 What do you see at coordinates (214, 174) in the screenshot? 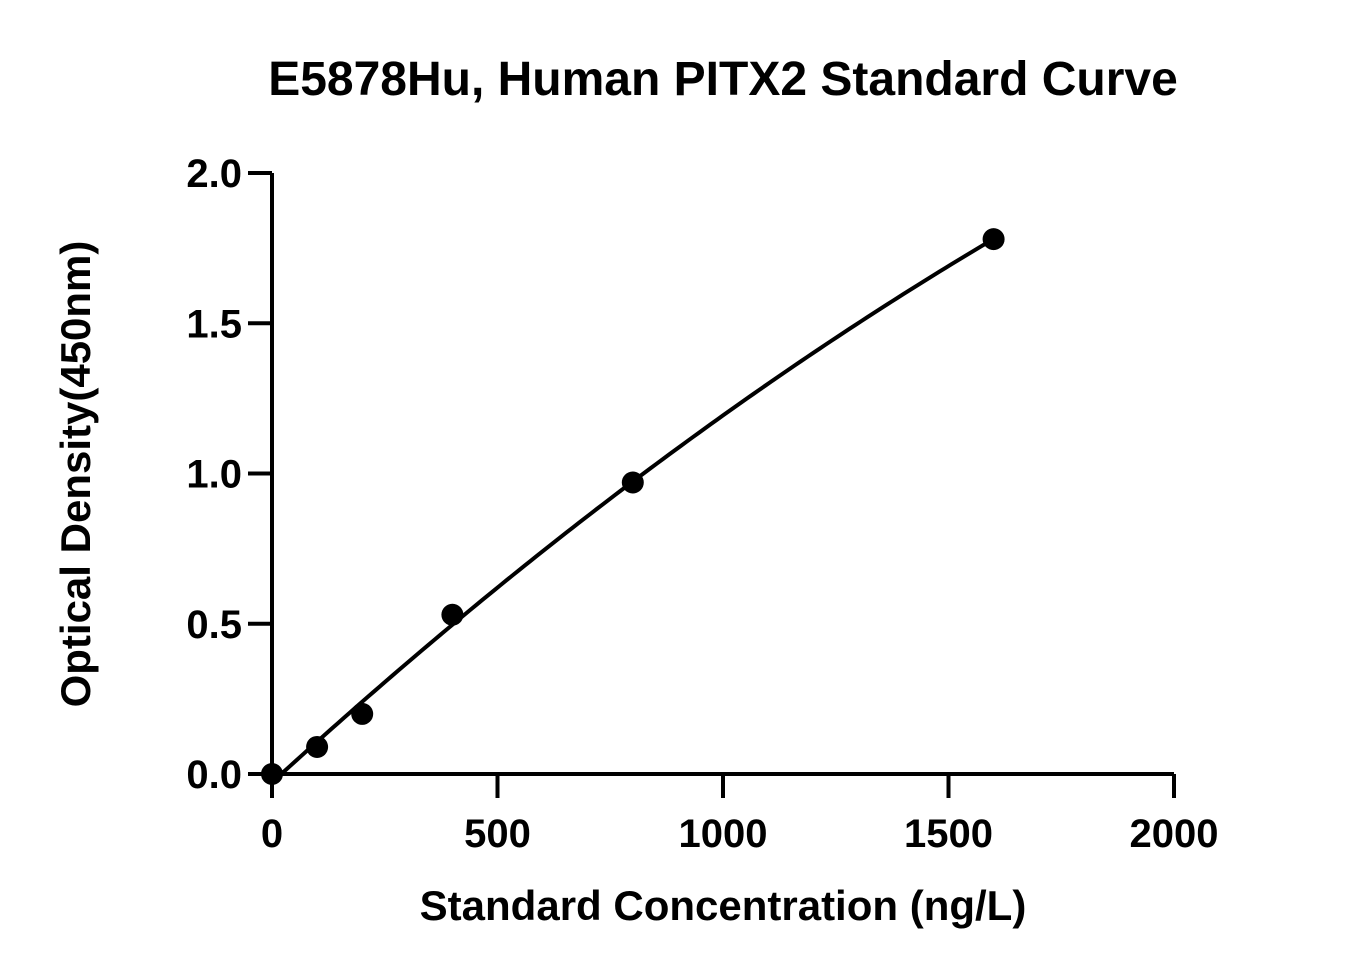
I see `y-tick-label: 2.0` at bounding box center [214, 174].